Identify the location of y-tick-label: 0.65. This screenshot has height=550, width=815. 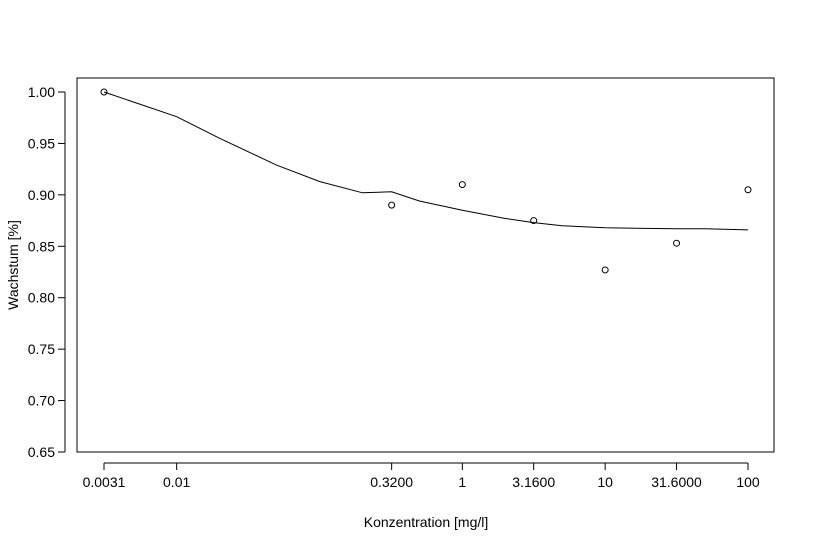
(41, 452).